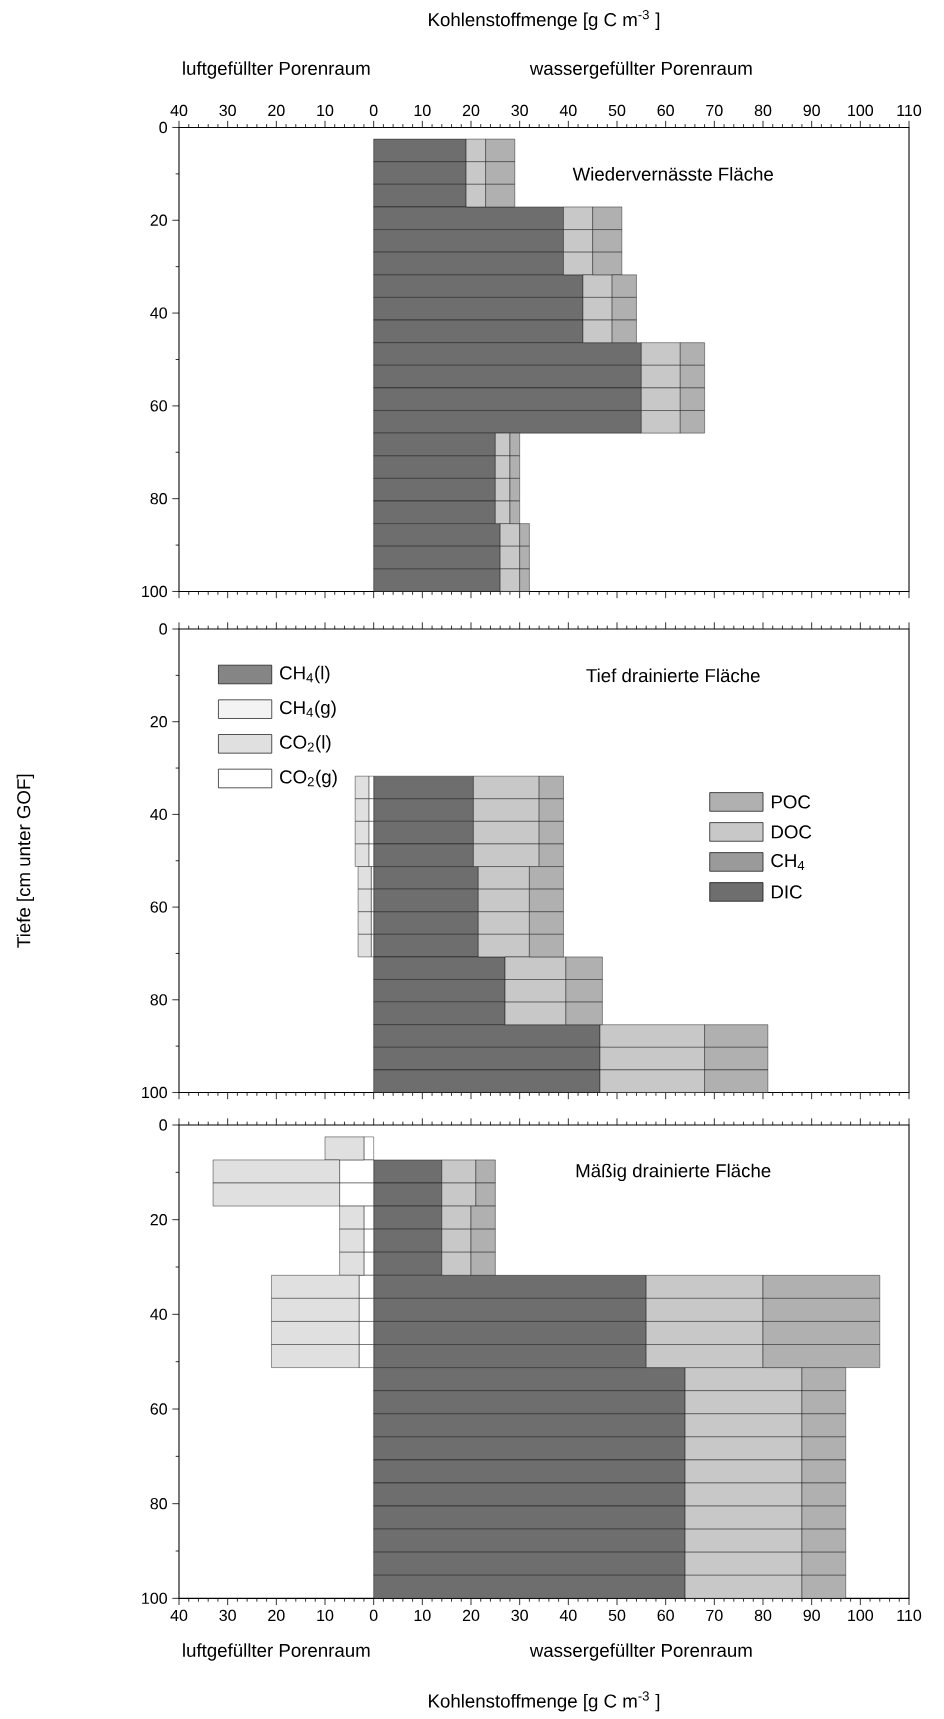 The height and width of the screenshot is (1719, 944). What do you see at coordinates (811, 1615) in the screenshot?
I see `x-tick-label: 90` at bounding box center [811, 1615].